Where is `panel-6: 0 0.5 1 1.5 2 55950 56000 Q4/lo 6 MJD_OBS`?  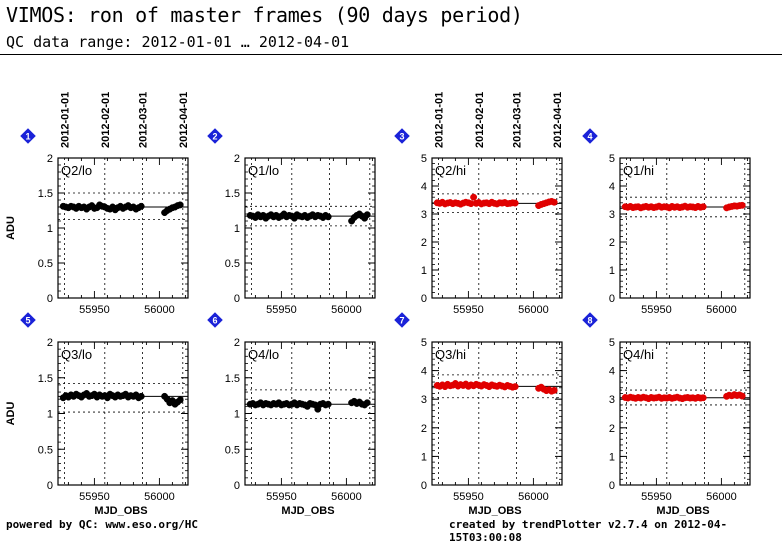
panel-6: 0 0.5 1 1.5 2 55950 56000 Q4/lo 6 MJD_OBS is located at coordinates (291, 414).